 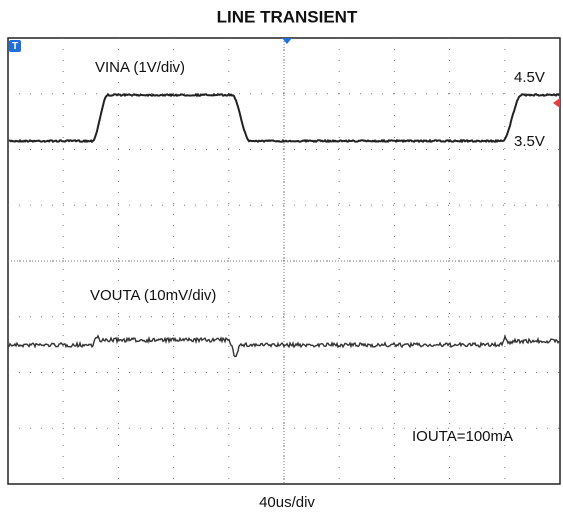 I want to click on vin-label: VINA (1V/div), so click(x=140, y=67).